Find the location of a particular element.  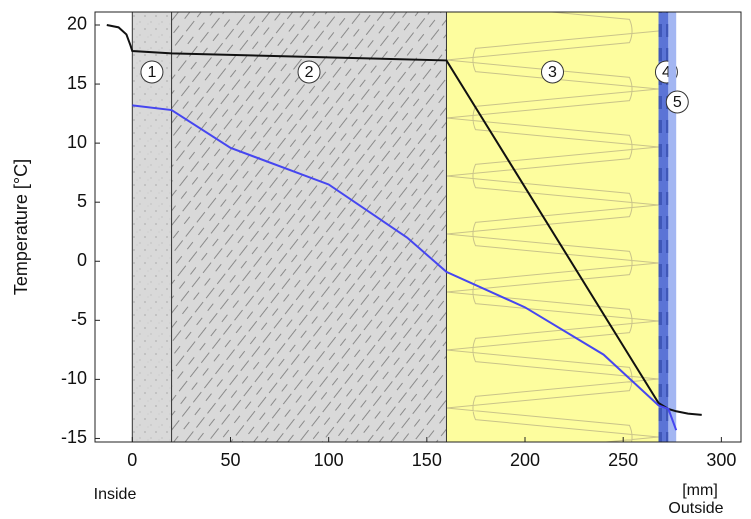

x-tick-label: 250 is located at coordinates (623, 460).